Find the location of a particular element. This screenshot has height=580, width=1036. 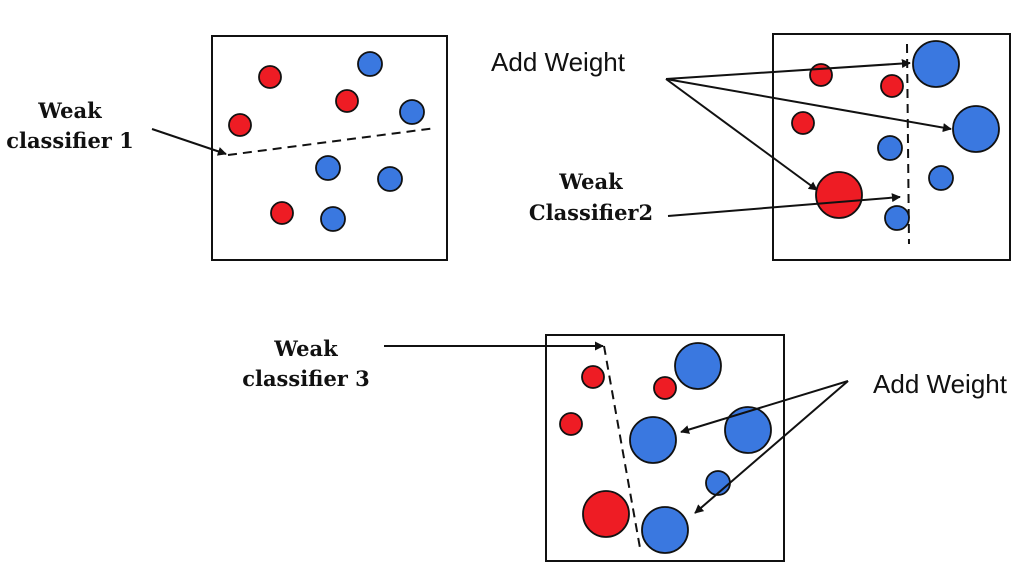

weak-classifier-2-label-line2: Classifier2 is located at coordinates (591, 212).